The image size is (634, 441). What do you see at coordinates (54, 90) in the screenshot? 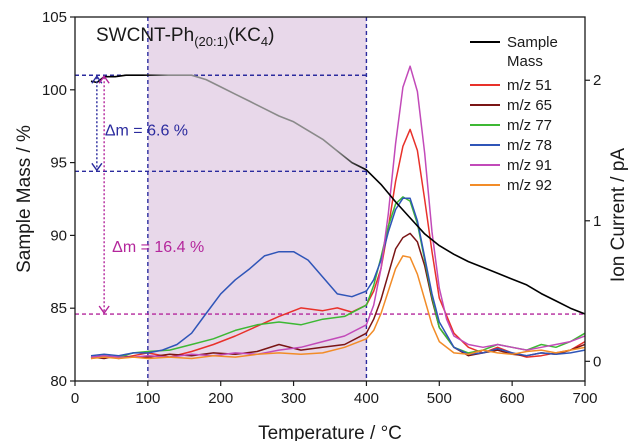
I see `y-tick-label-100: 100` at bounding box center [54, 90].